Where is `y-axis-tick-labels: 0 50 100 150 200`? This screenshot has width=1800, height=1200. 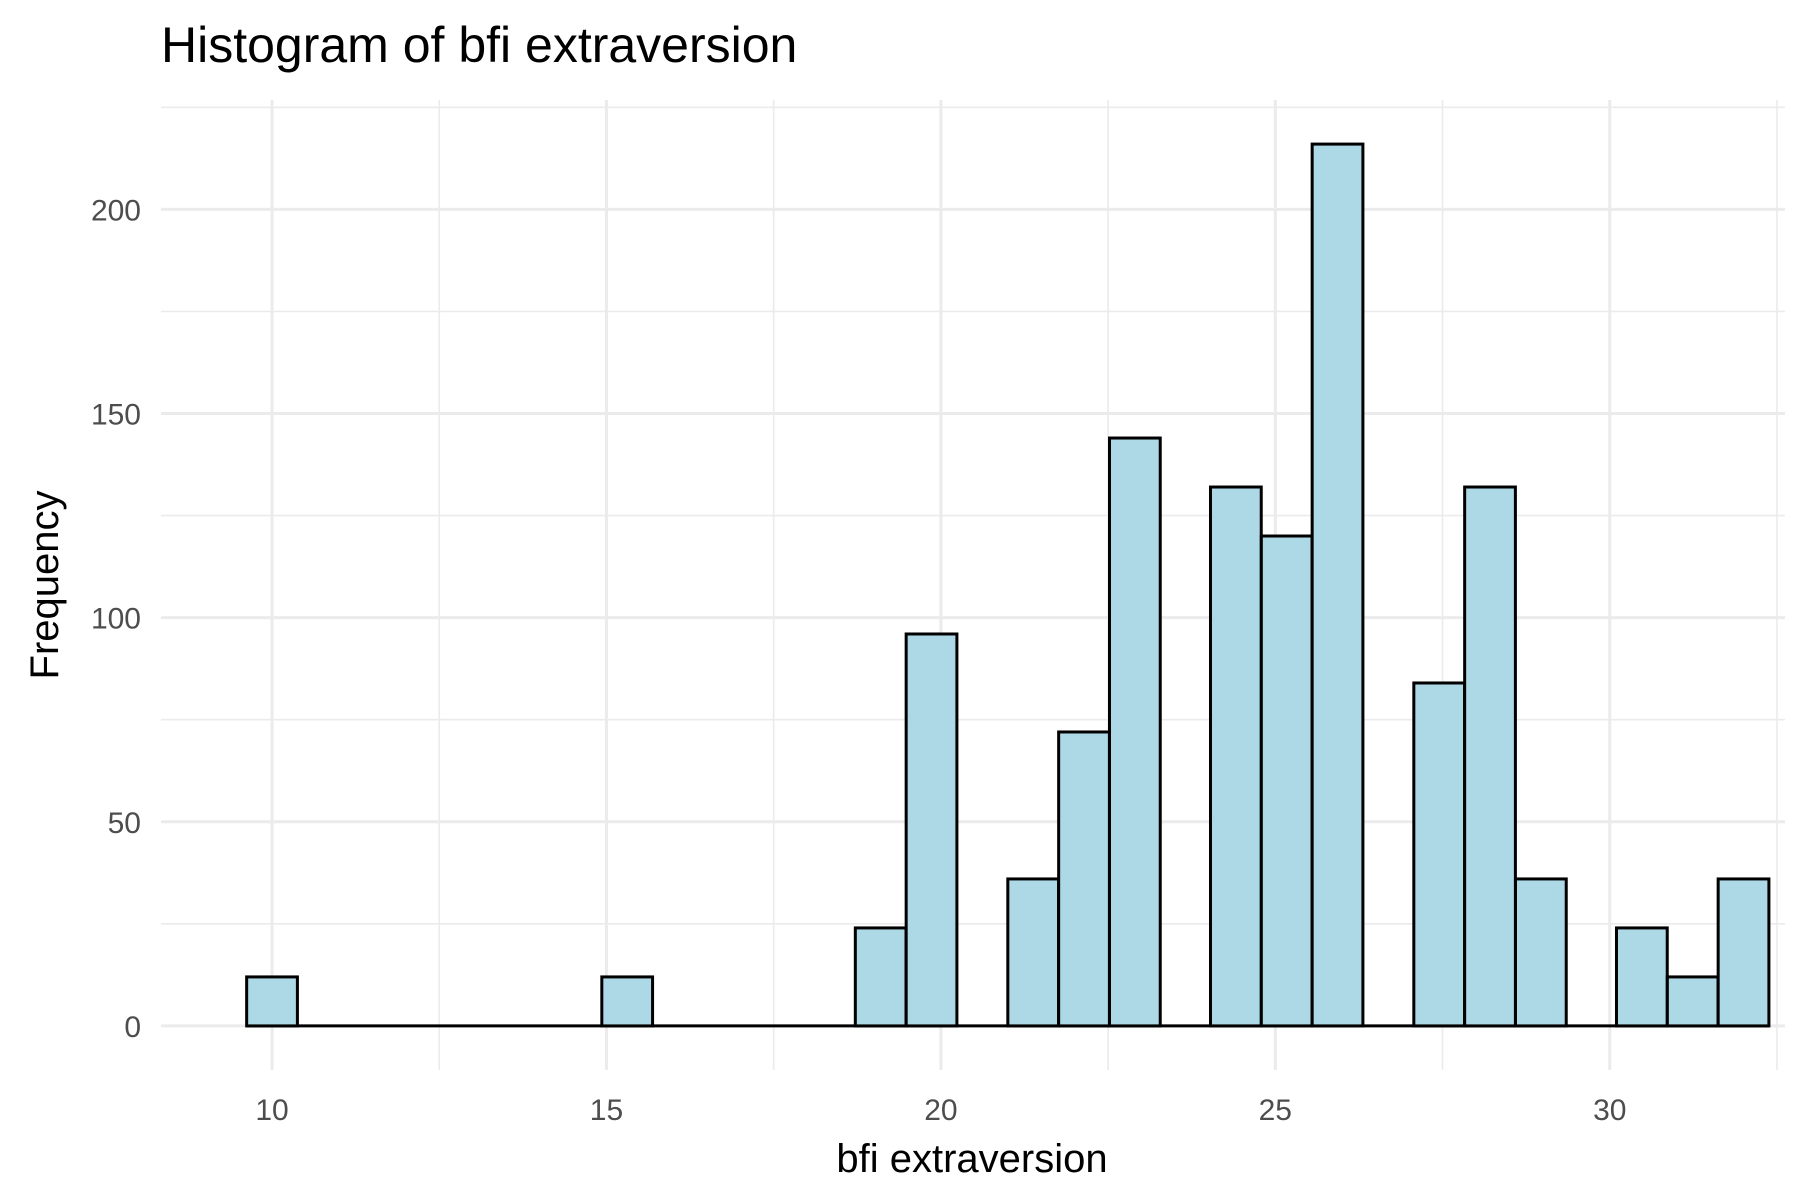
y-axis-tick-labels: 0 50 100 150 200 is located at coordinates (116, 618).